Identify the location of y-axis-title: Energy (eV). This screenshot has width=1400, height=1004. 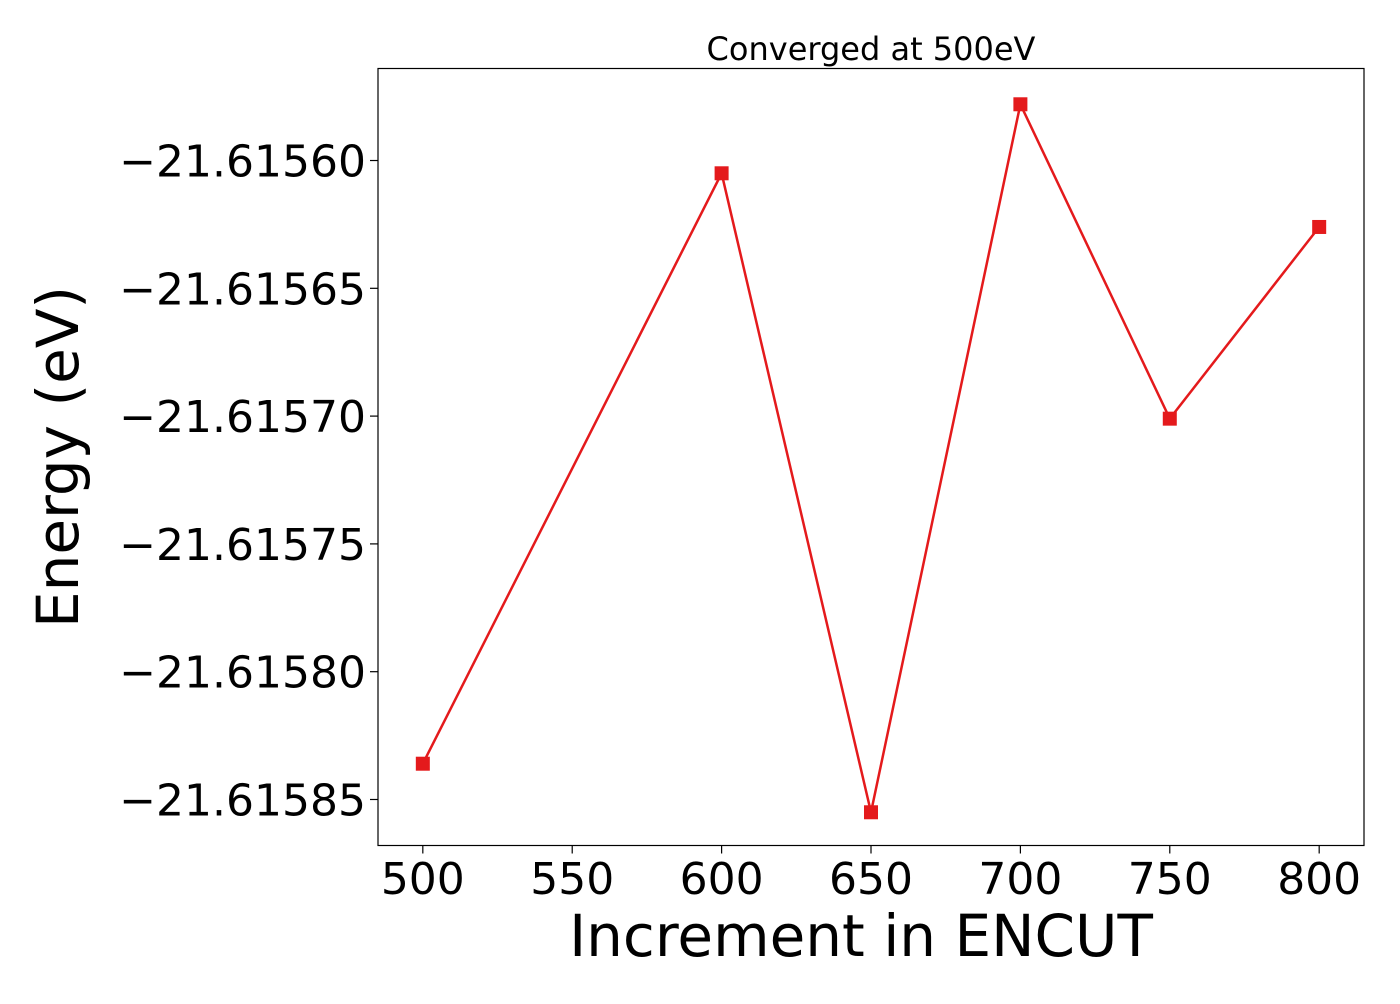
(58, 457).